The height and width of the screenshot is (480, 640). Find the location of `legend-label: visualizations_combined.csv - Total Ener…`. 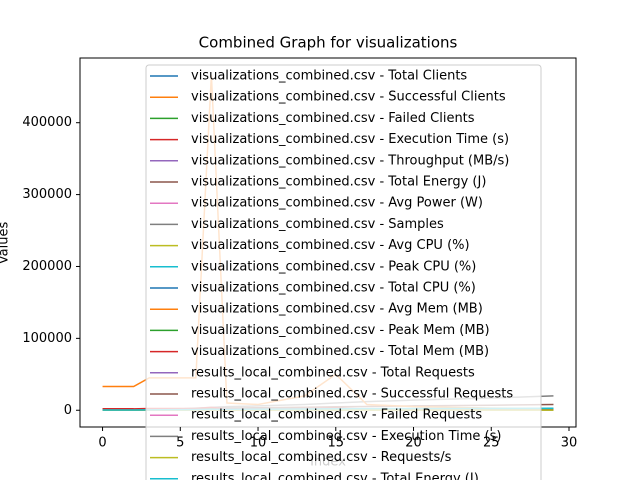

legend-label: visualizations_combined.csv - Total Ener… is located at coordinates (338, 182).